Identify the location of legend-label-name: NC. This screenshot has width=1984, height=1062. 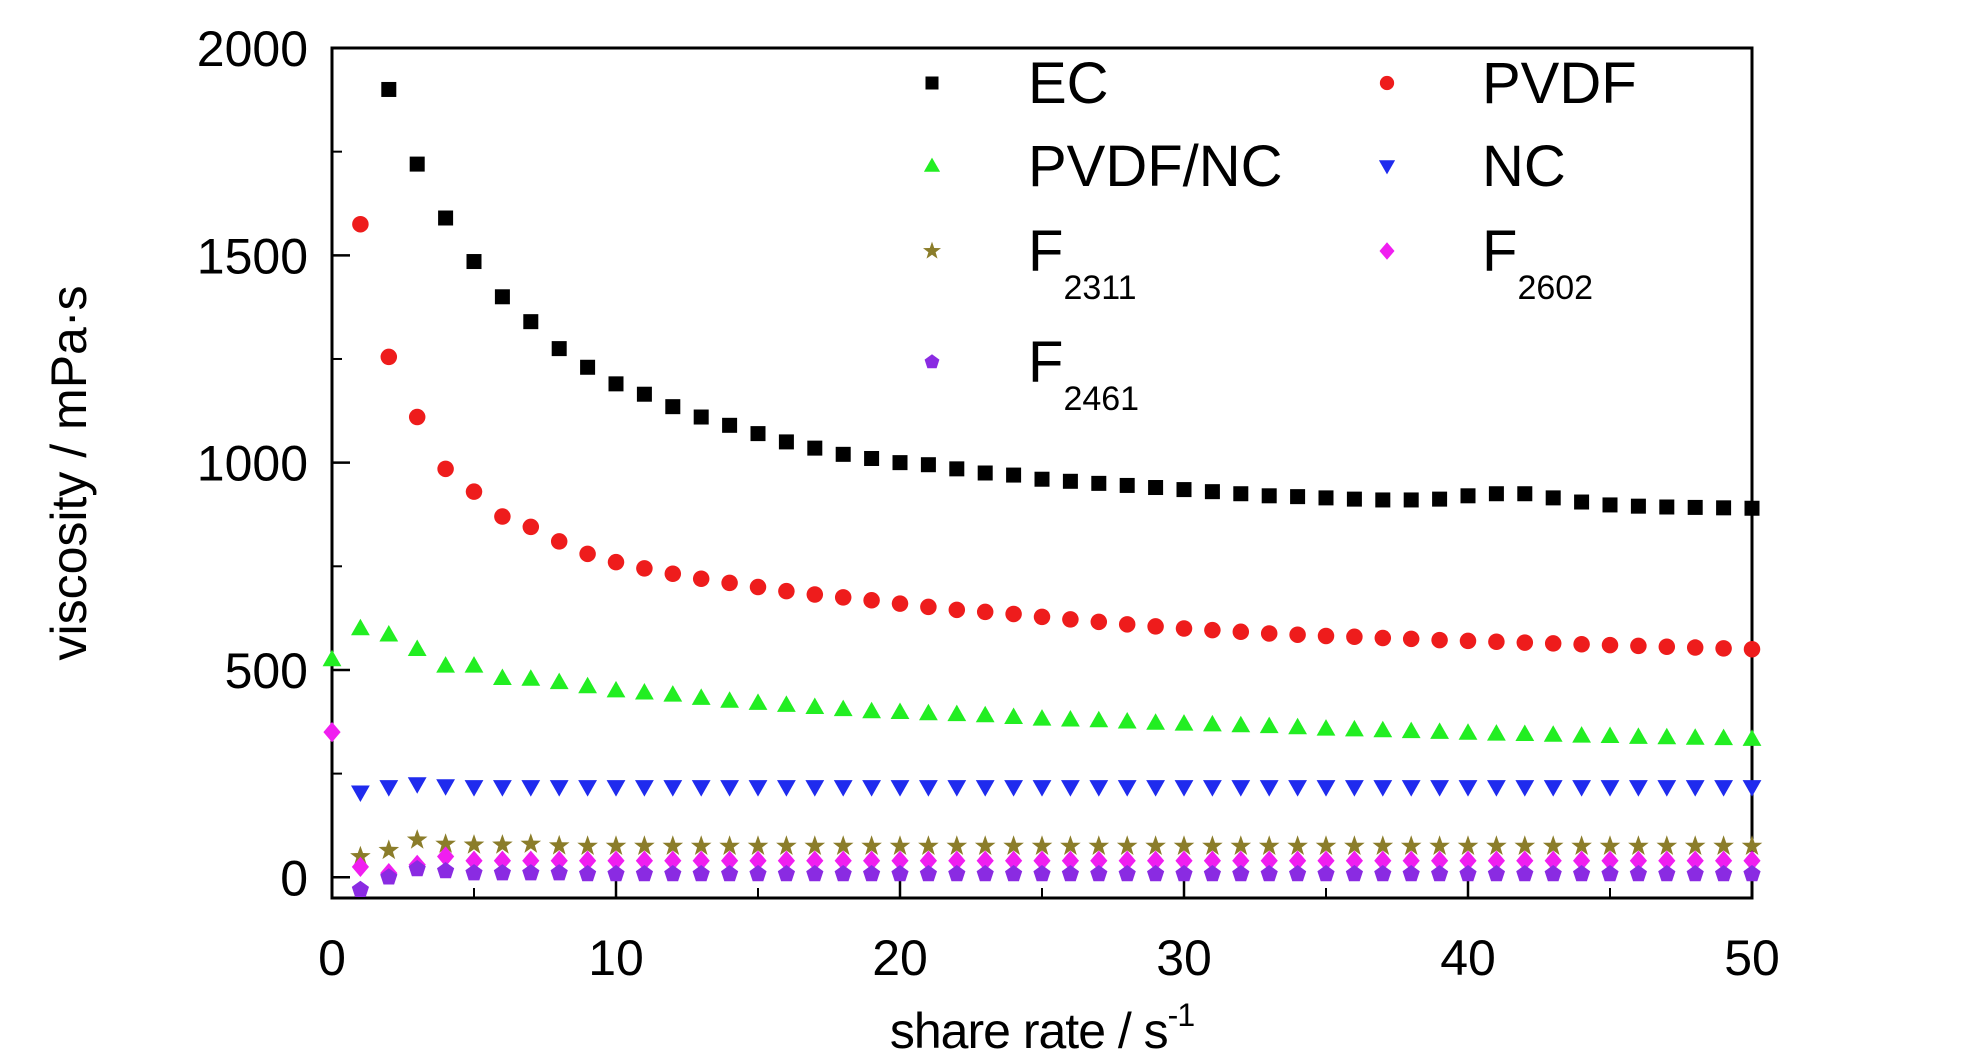
(1524, 166).